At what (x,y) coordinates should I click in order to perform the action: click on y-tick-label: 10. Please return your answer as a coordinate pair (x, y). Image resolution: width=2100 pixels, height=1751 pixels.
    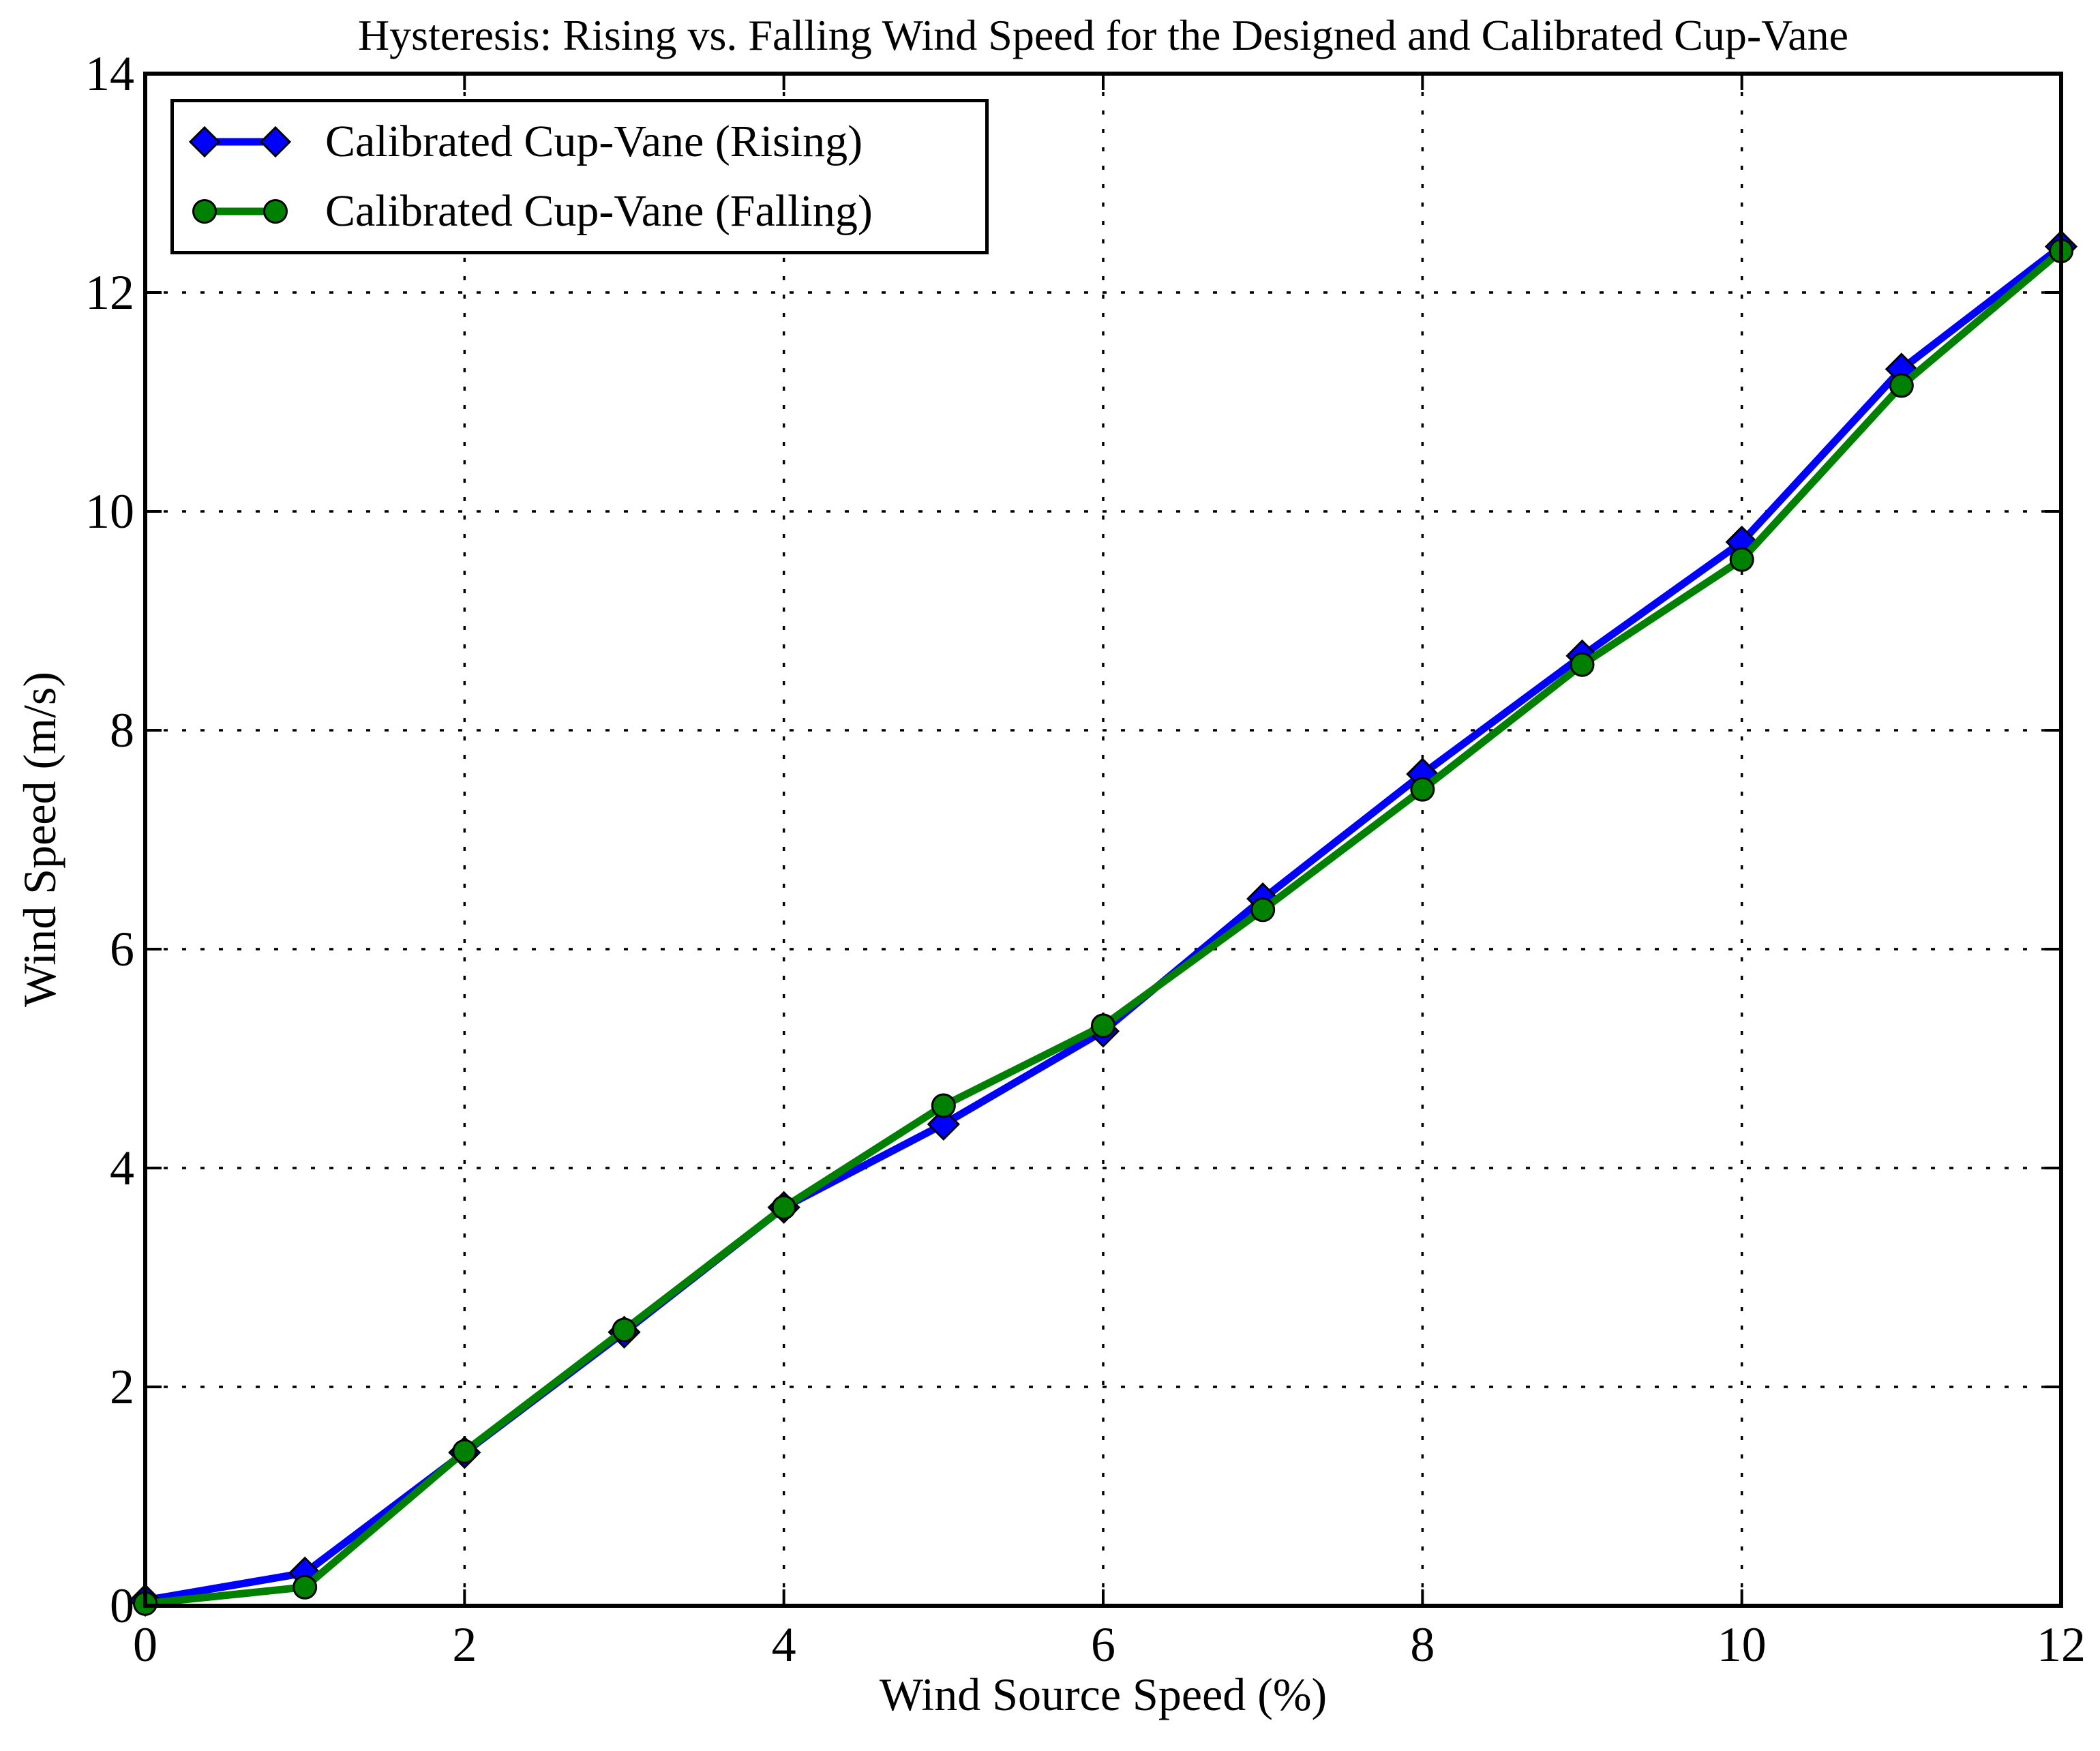
    Looking at the image, I should click on (109, 511).